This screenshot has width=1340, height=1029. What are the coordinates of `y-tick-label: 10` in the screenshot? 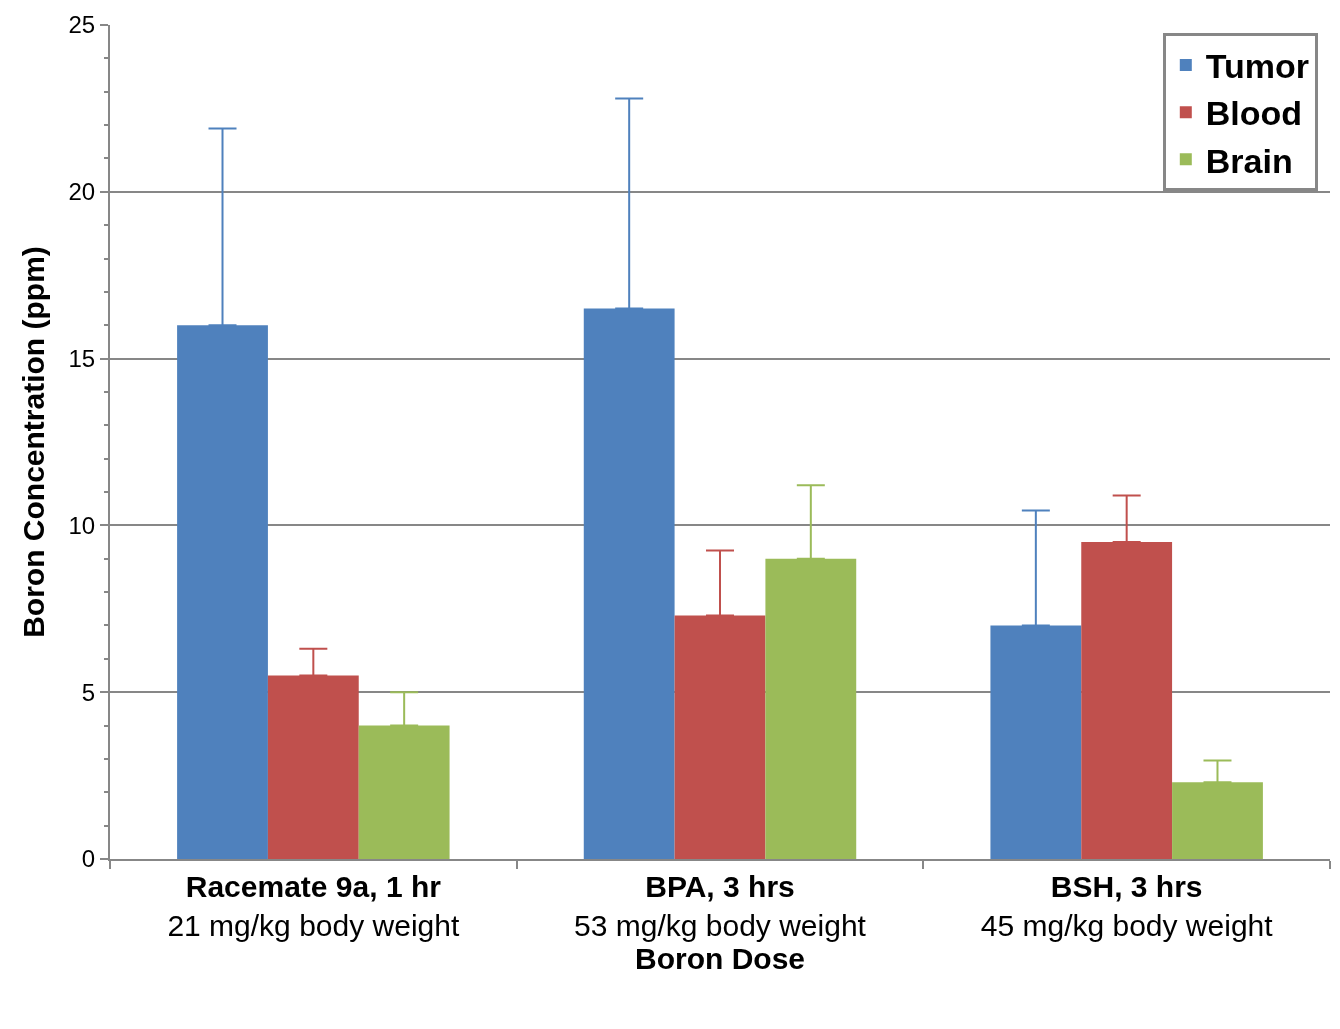 It's located at (82, 525).